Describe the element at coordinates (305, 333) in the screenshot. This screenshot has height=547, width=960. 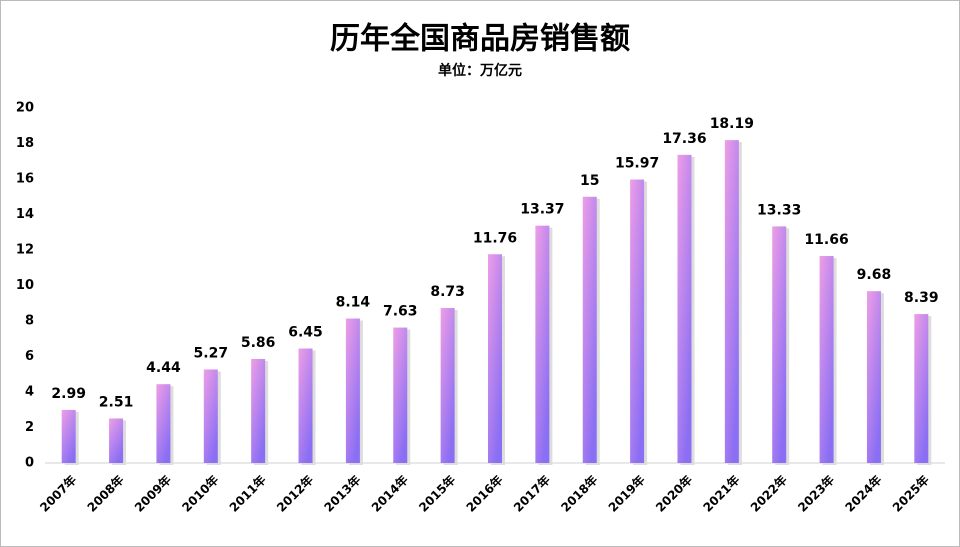
I see `value-label: 6.45` at that location.